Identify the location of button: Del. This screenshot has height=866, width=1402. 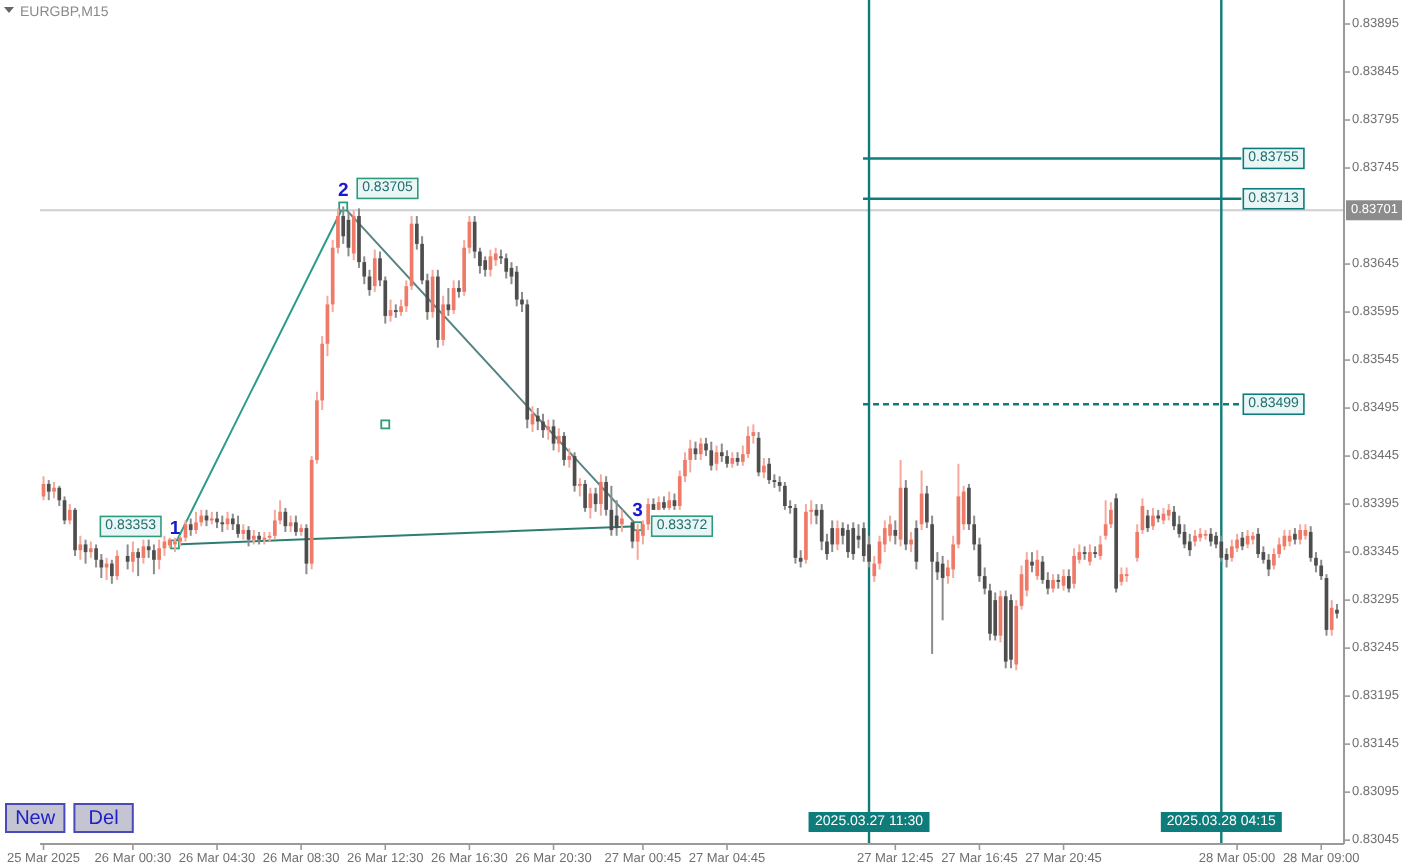
(103, 818).